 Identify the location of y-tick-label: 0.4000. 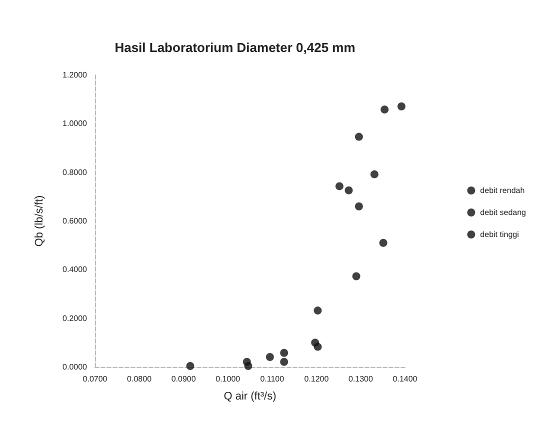
(75, 269).